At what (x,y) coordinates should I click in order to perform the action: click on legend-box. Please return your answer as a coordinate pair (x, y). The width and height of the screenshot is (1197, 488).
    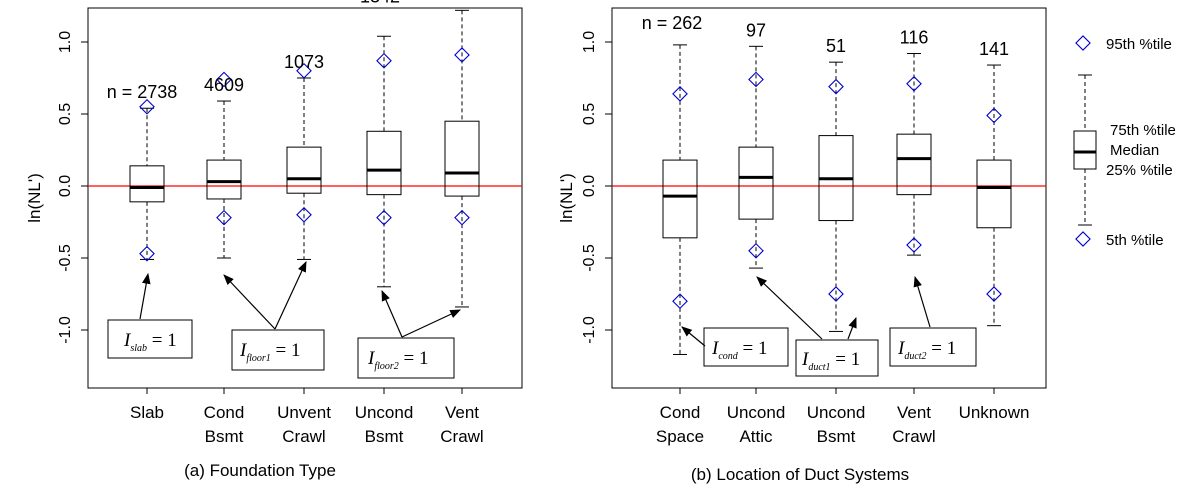
    Looking at the image, I should click on (1085, 150).